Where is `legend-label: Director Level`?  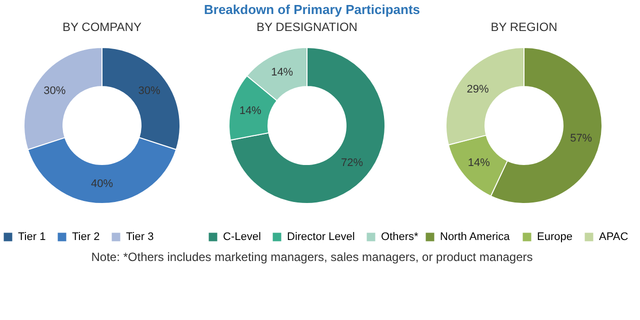 legend-label: Director Level is located at coordinates (321, 237).